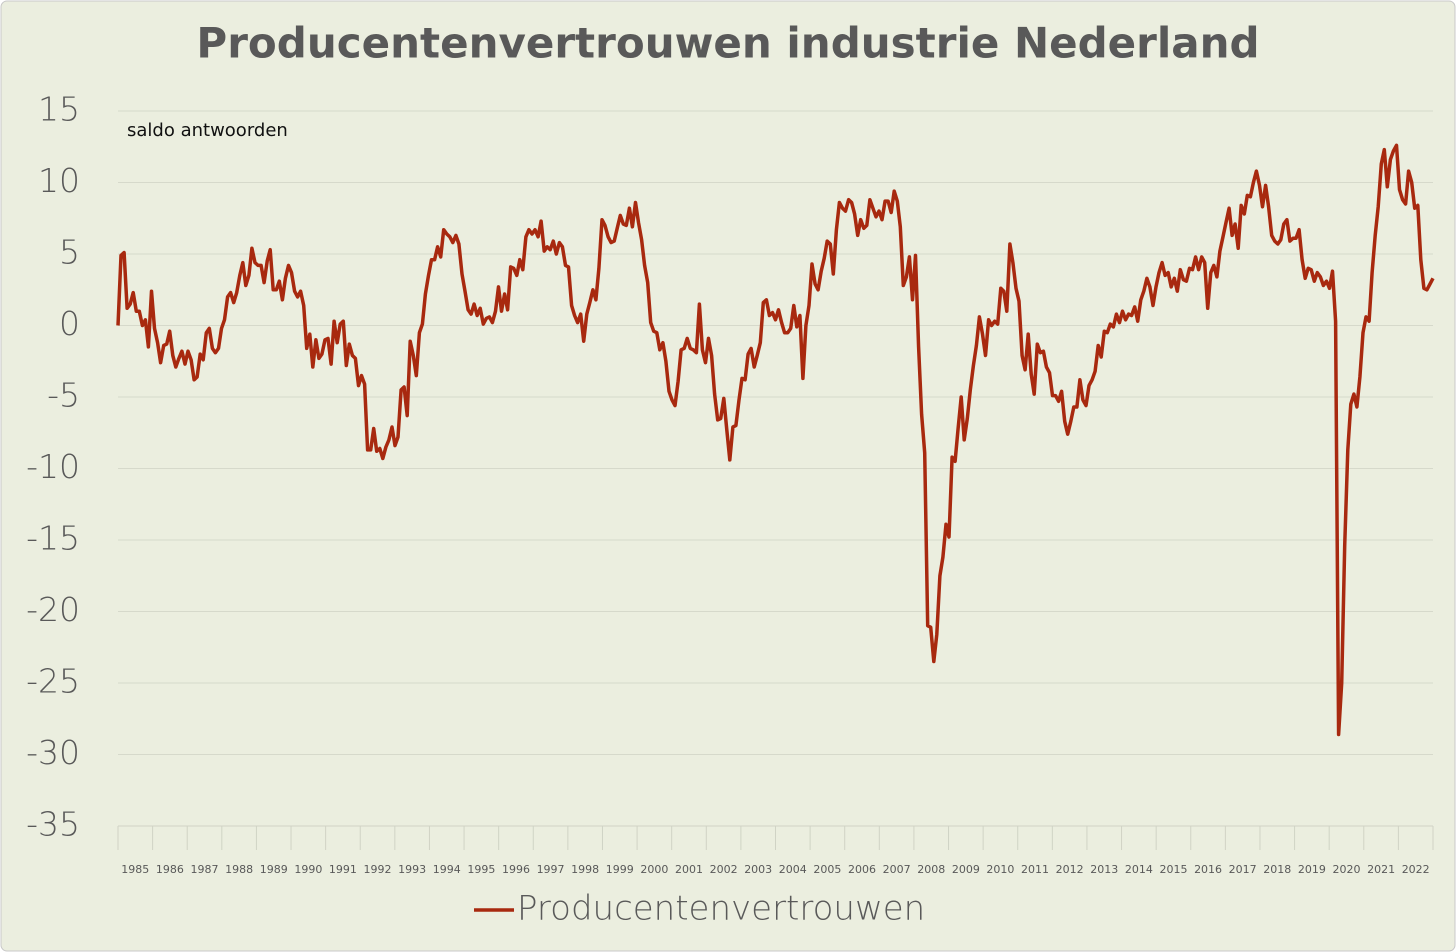  Describe the element at coordinates (53, 538) in the screenshot. I see `y-tick-label: -15` at that location.